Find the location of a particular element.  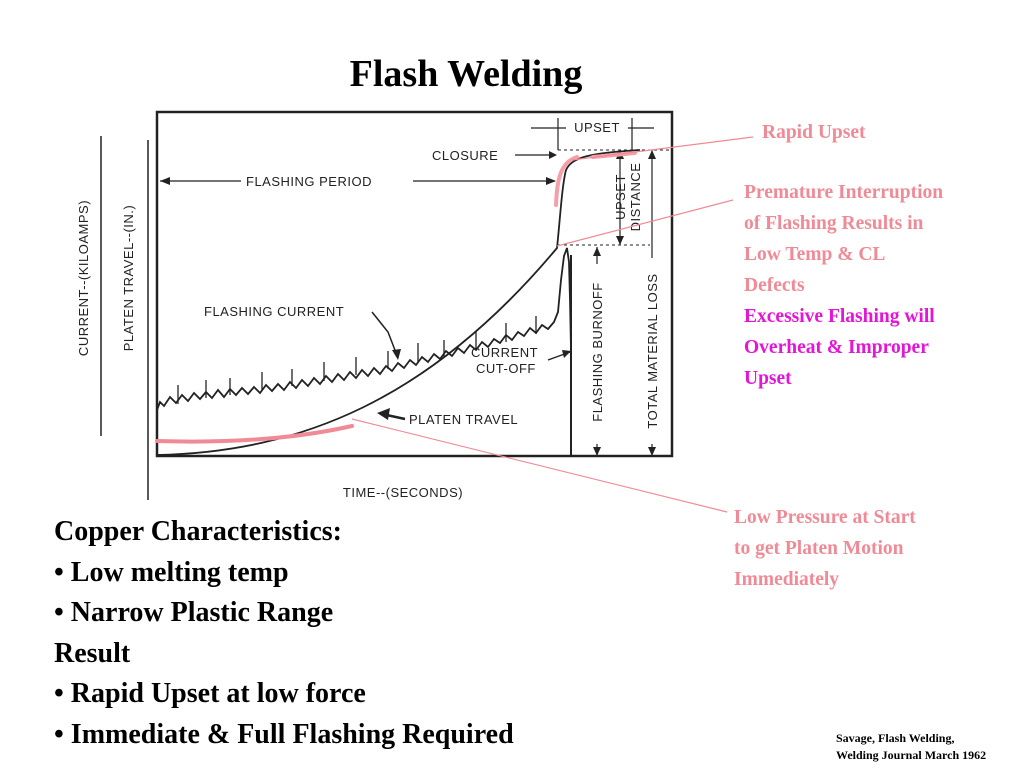

citation-line-1: Savage, Flash Welding, is located at coordinates (895, 738).